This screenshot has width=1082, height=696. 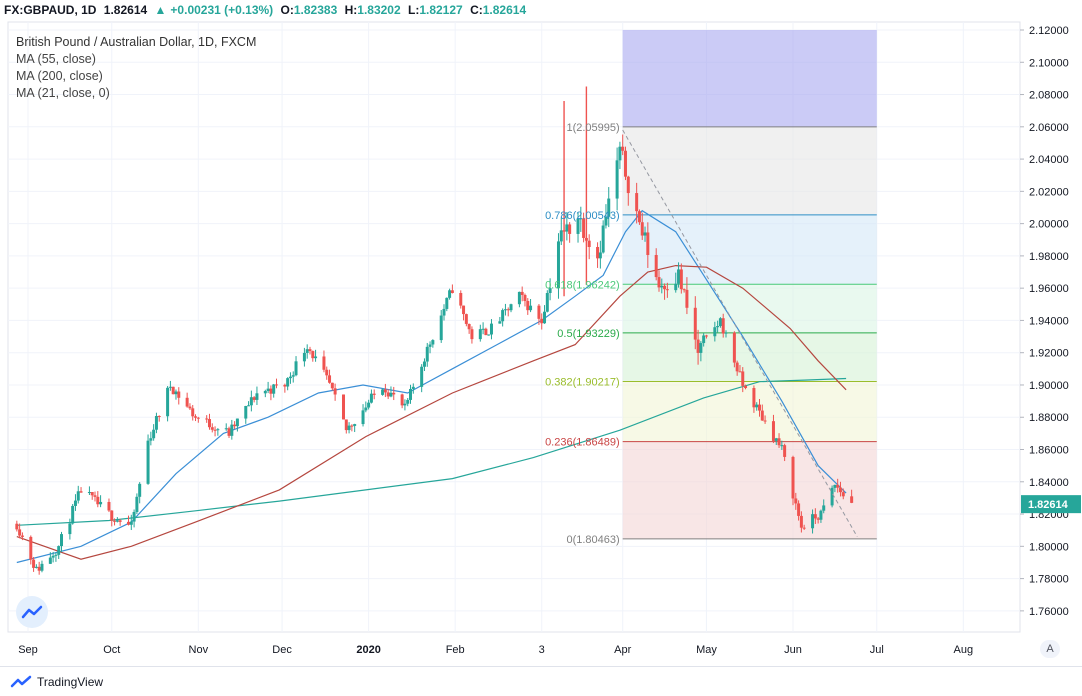 What do you see at coordinates (50, 10) in the screenshot?
I see `symbol-label: FX:GBPAUD, 1D` at bounding box center [50, 10].